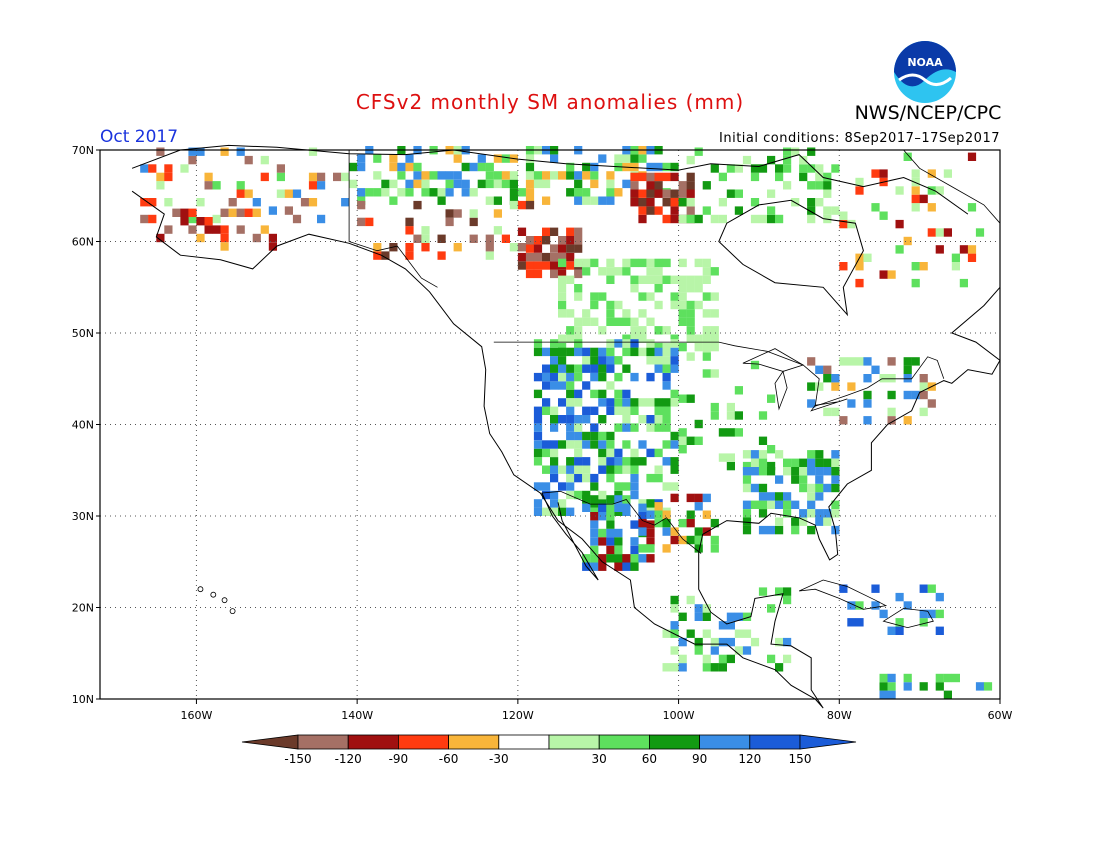 This screenshot has width=1100, height=850. What do you see at coordinates (83, 150) in the screenshot?
I see `lat-tick-label: 70N` at bounding box center [83, 150].